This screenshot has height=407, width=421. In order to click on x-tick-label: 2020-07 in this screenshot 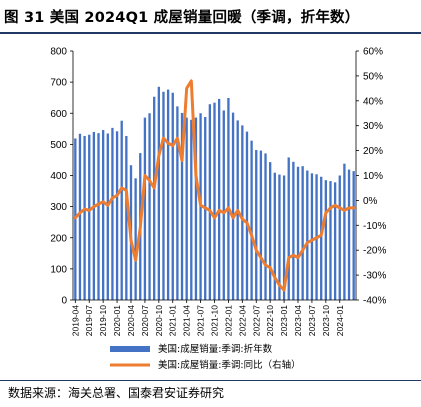, I will do `click(145, 320)`.